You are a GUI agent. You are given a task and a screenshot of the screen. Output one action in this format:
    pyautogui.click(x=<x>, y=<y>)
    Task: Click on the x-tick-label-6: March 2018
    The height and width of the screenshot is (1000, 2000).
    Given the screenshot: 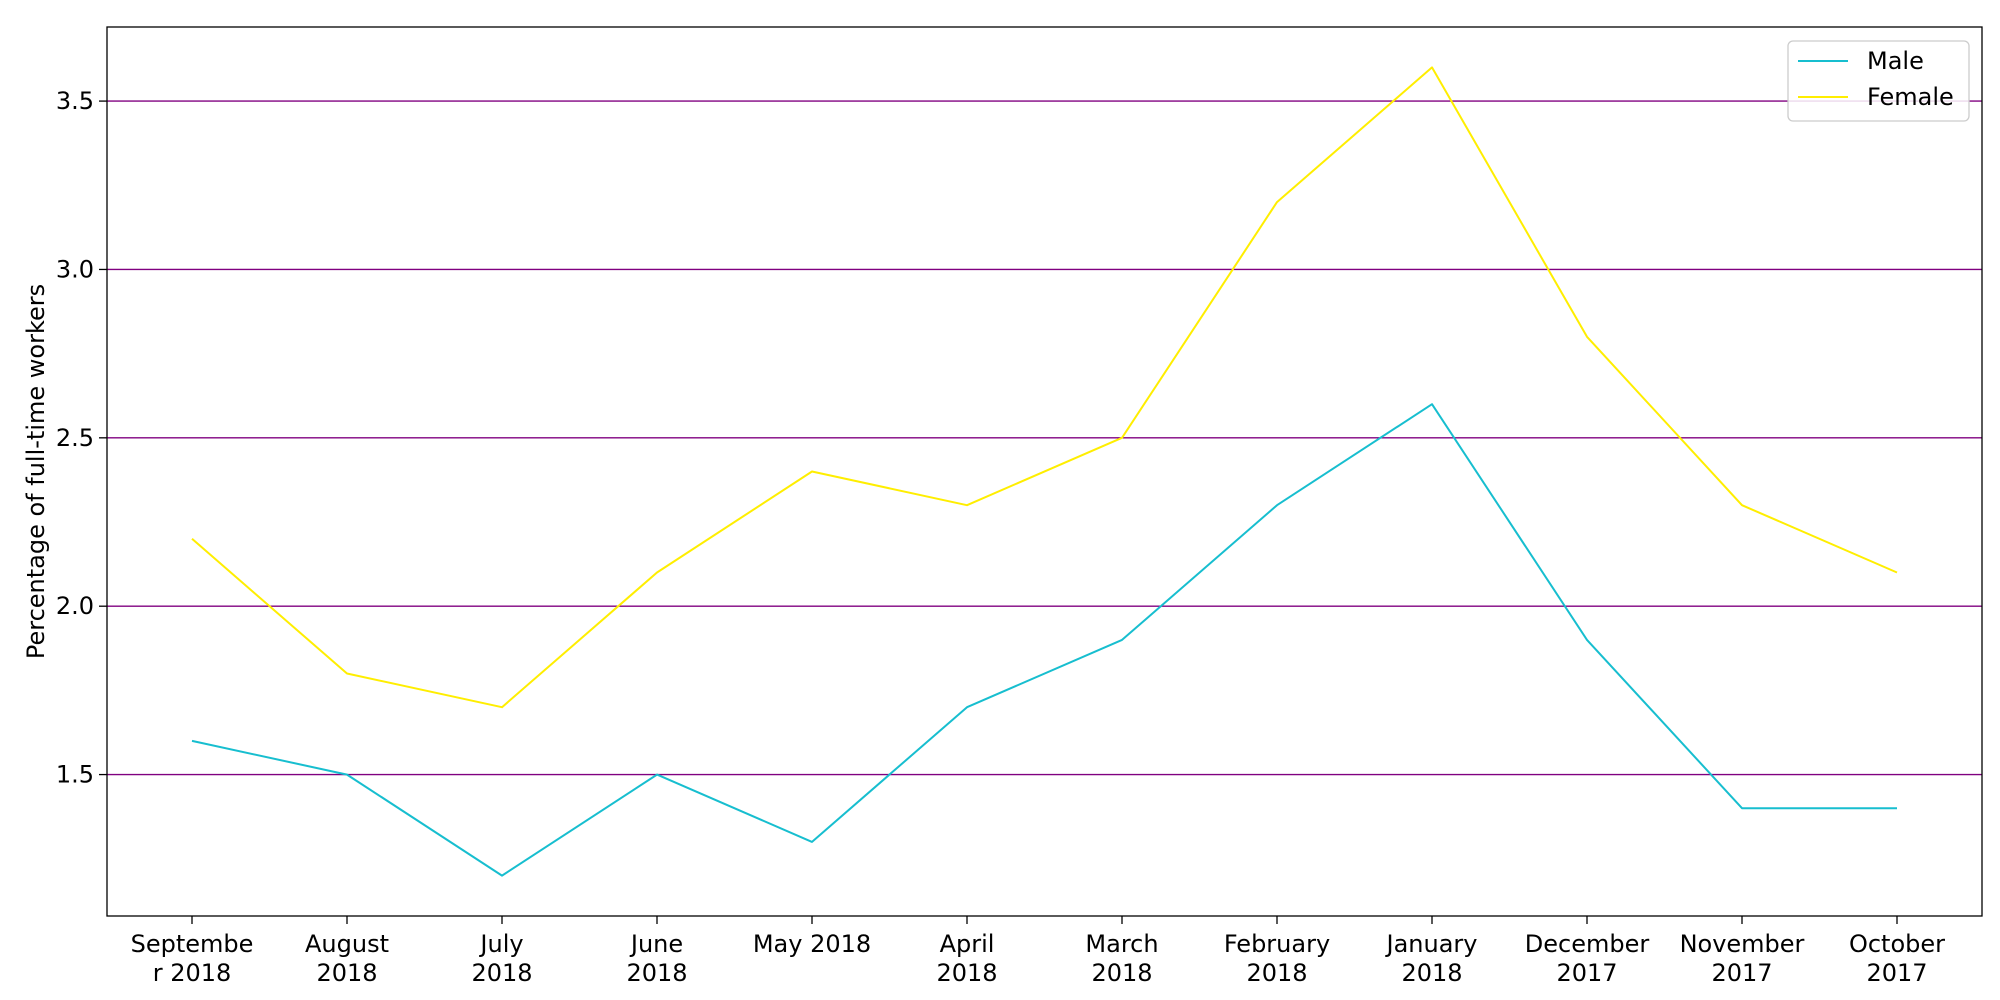 What is the action you would take?
    pyautogui.click(x=1121, y=958)
    